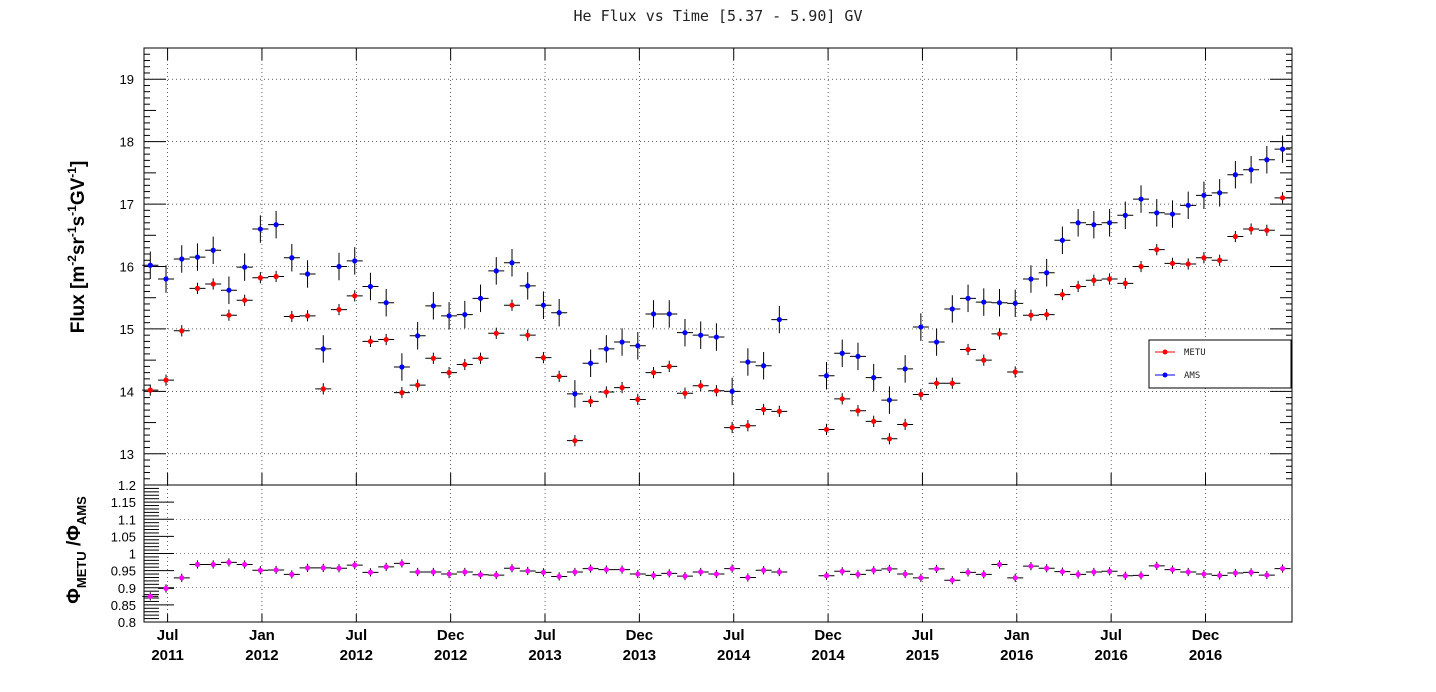 The width and height of the screenshot is (1436, 692). Describe the element at coordinates (77, 247) in the screenshot. I see `top-y-axis-label: Flux [m-2sr-1s-1GV-1]` at that location.